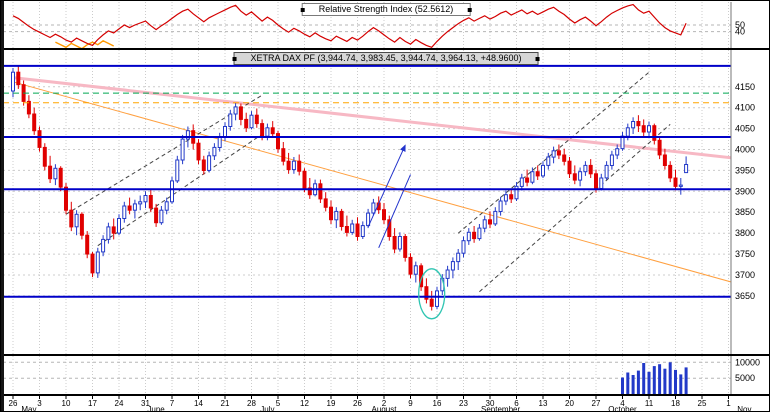 The width and height of the screenshot is (770, 412). Describe the element at coordinates (349, 25) in the screenshot. I see `rsi-line` at that location.